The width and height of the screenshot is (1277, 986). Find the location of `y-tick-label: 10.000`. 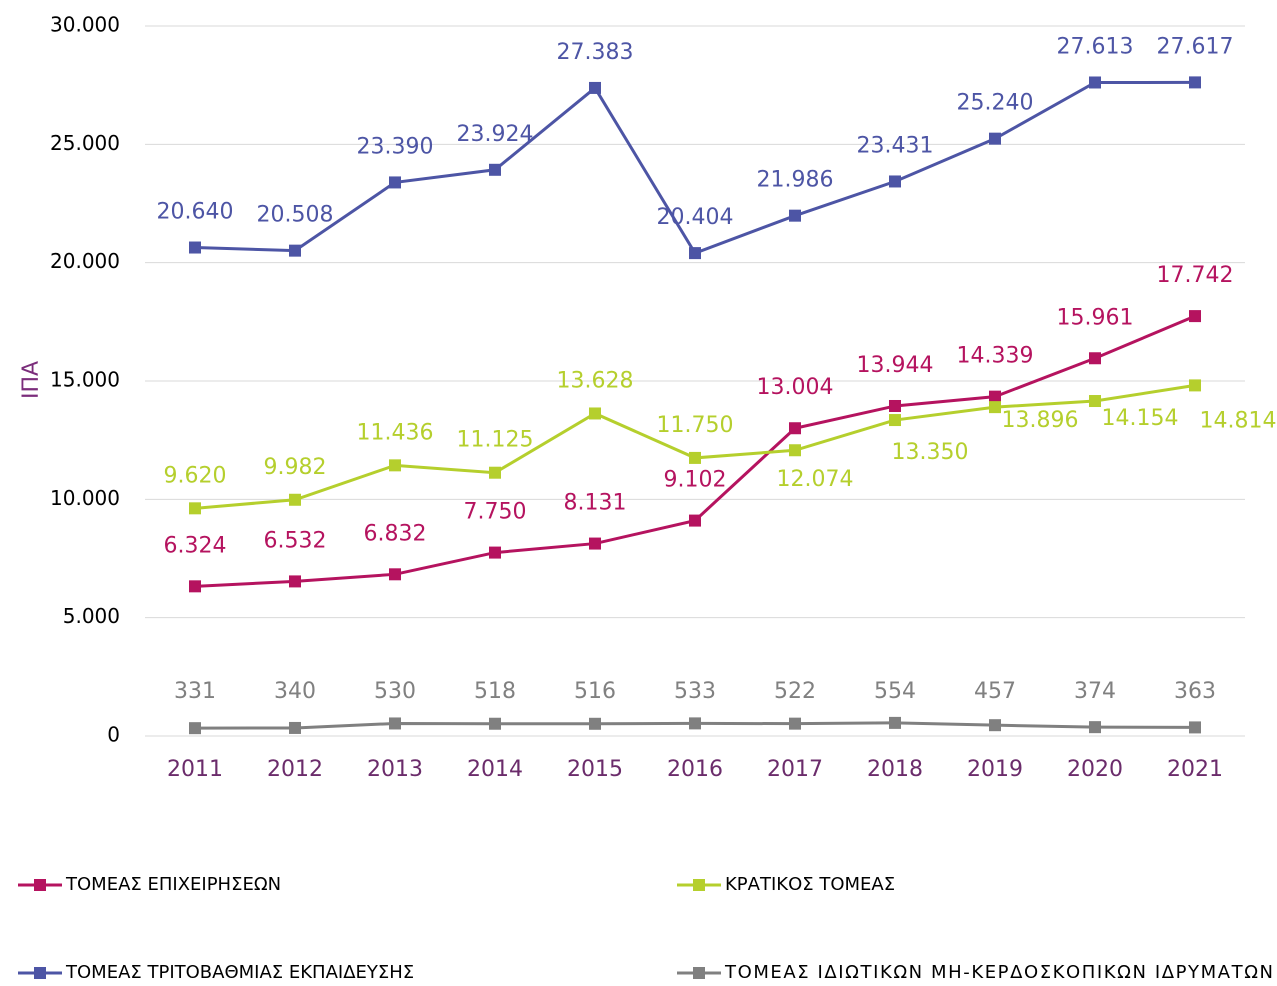

y-tick-label: 10.000 is located at coordinates (85, 498).